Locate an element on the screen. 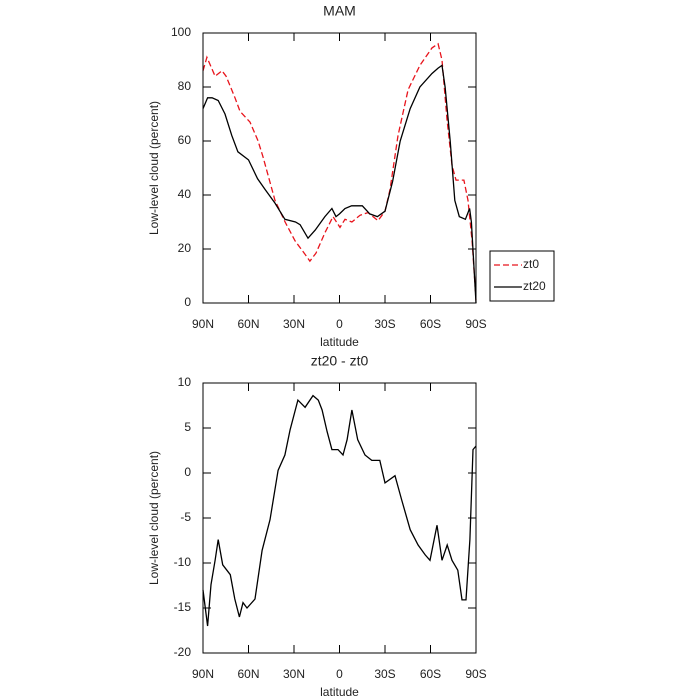 This screenshot has width=700, height=700. y-tick-label: 60 is located at coordinates (185, 140).